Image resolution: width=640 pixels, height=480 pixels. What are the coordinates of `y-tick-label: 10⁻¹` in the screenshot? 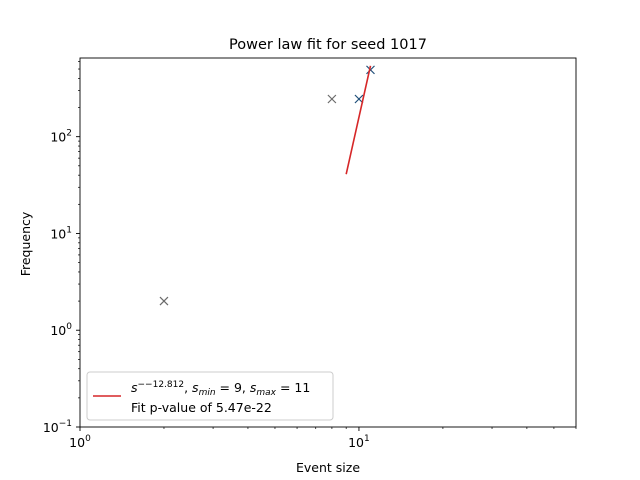 It's located at (57, 427).